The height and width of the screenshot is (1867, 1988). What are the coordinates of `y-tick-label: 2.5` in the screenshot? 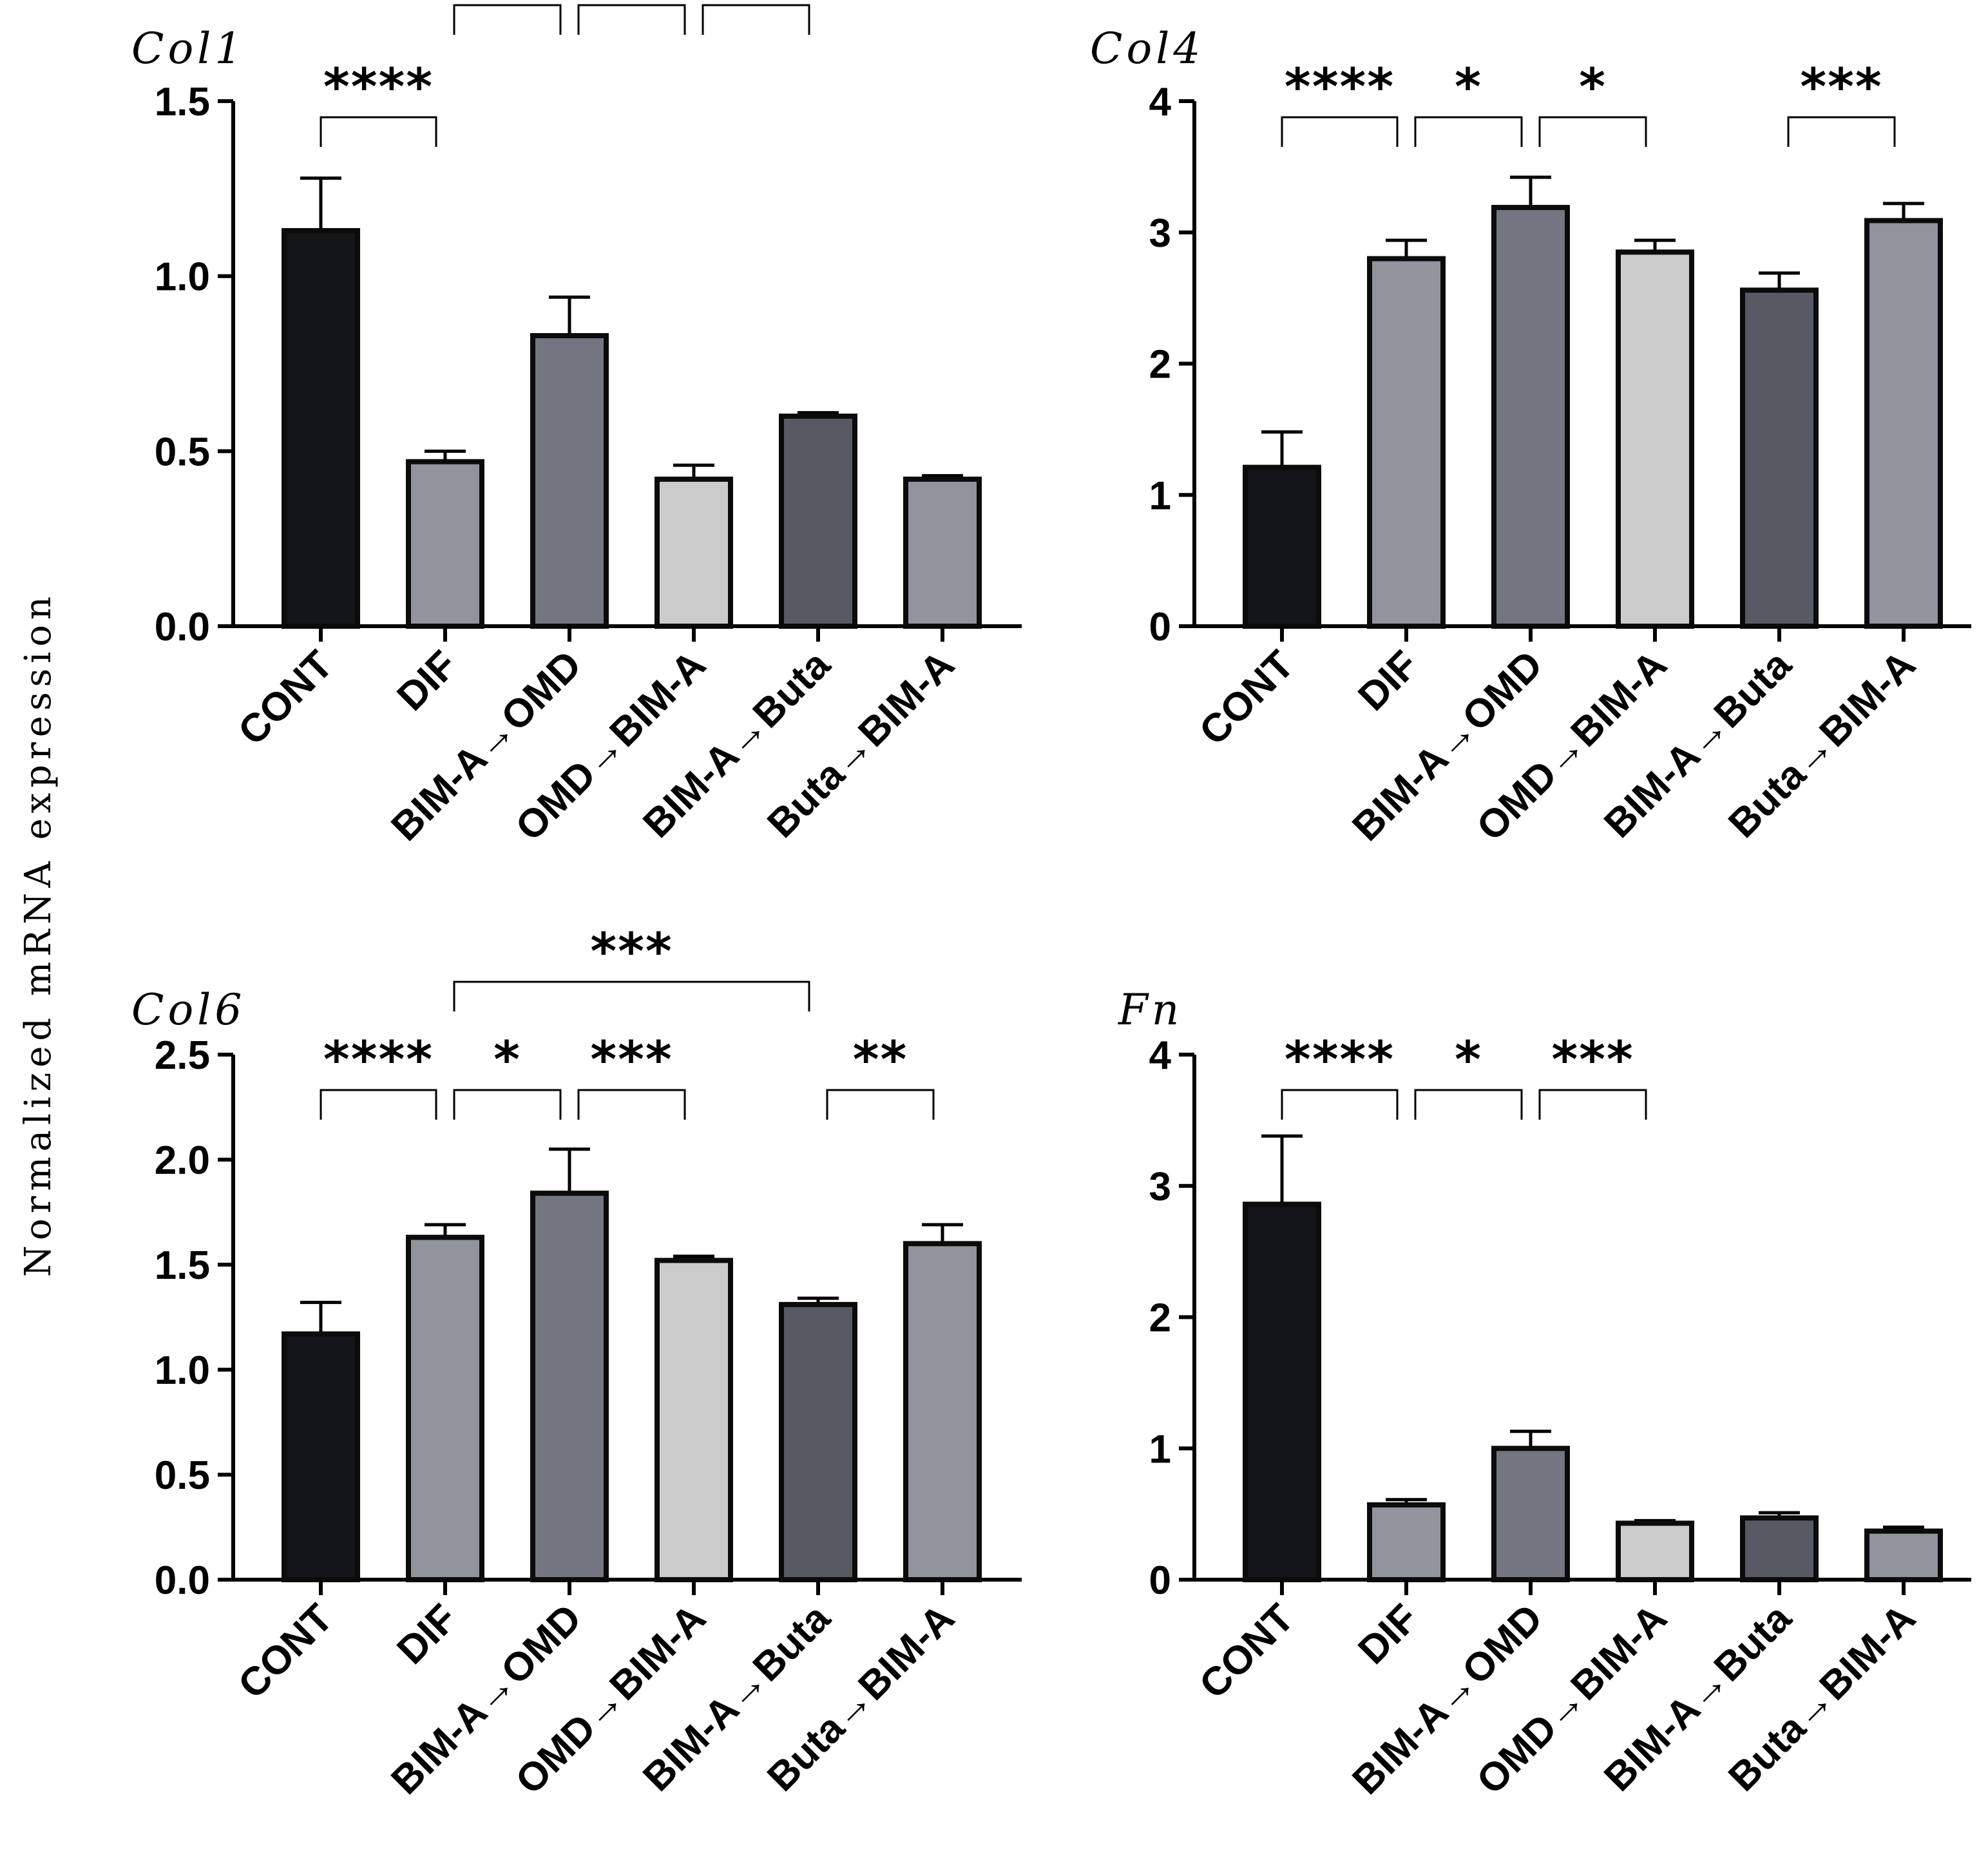 It's located at (182, 1055).